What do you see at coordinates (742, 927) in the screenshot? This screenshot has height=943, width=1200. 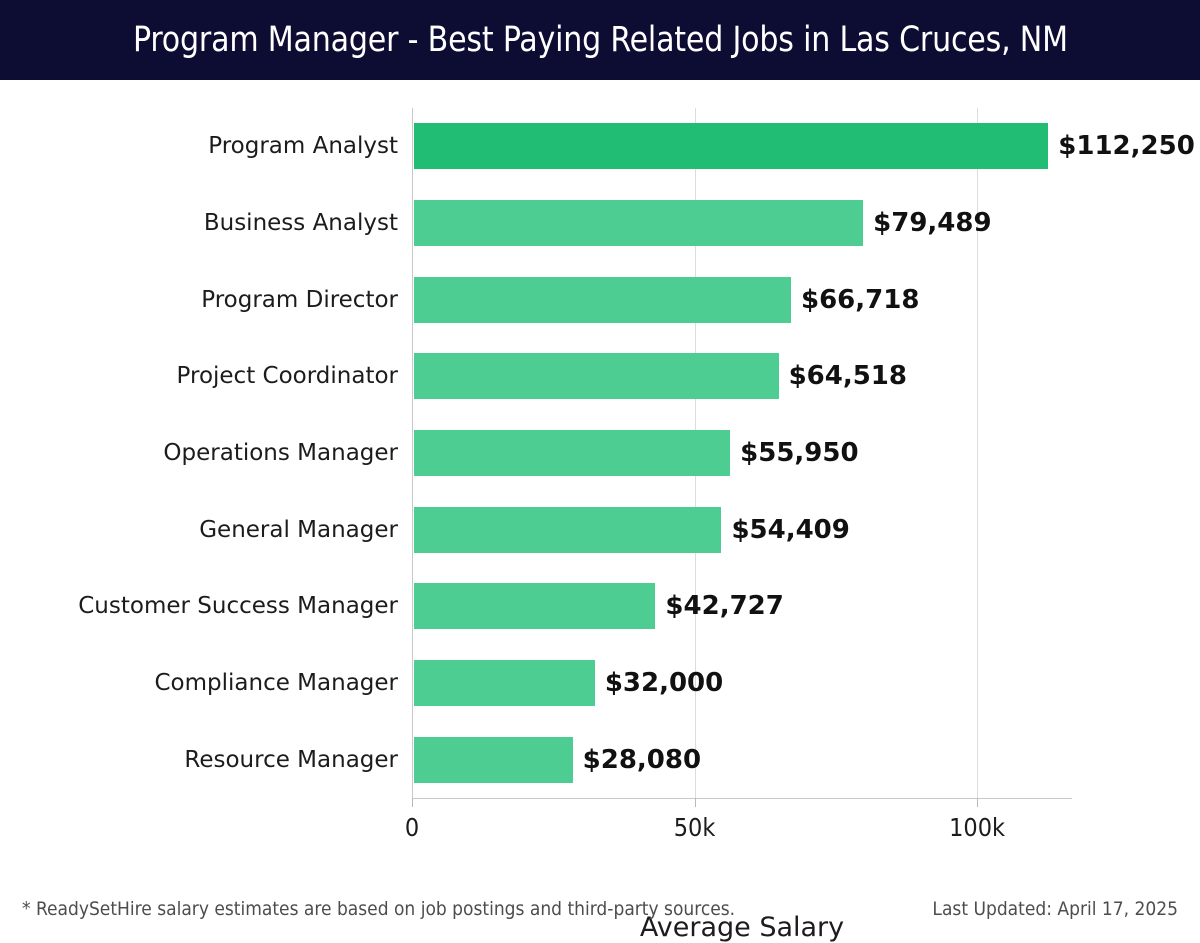 I see `x-axis-title: Average Salary` at bounding box center [742, 927].